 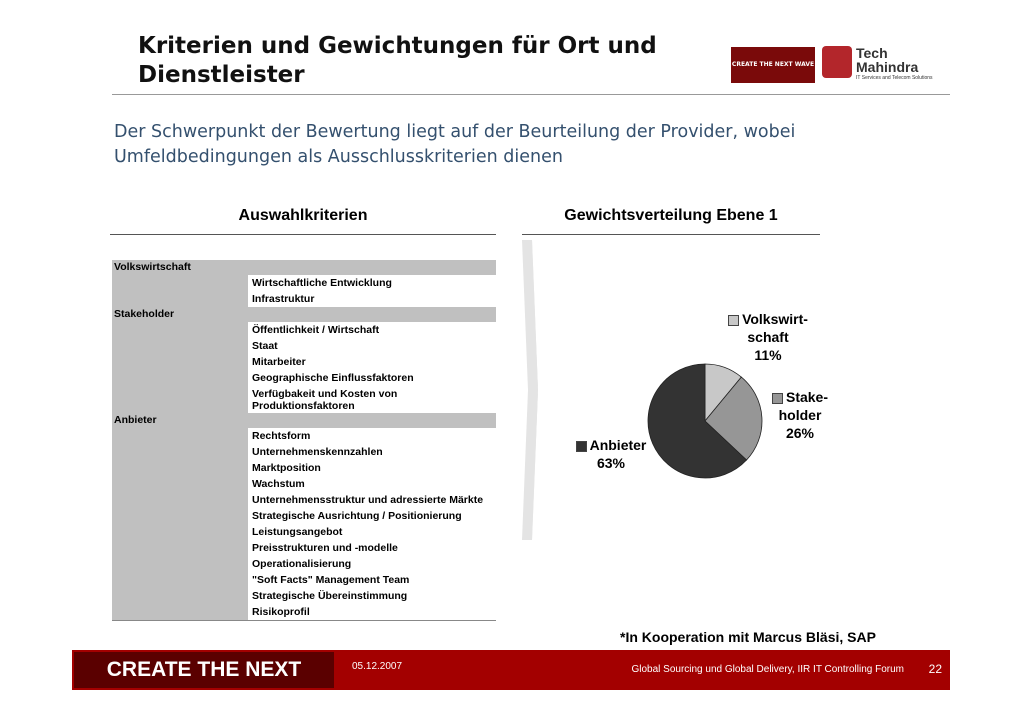 What do you see at coordinates (331, 580) in the screenshot?
I see `item: "Soft Facts" Management Team` at bounding box center [331, 580].